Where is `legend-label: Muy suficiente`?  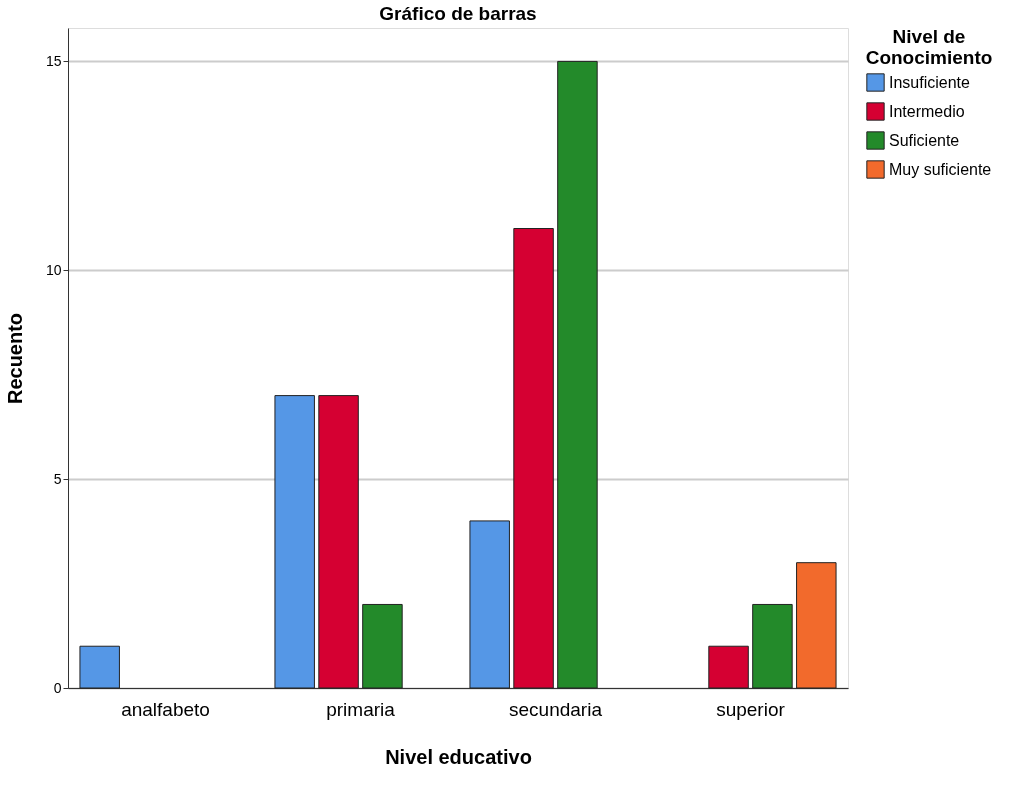
legend-label: Muy suficiente is located at coordinates (940, 169).